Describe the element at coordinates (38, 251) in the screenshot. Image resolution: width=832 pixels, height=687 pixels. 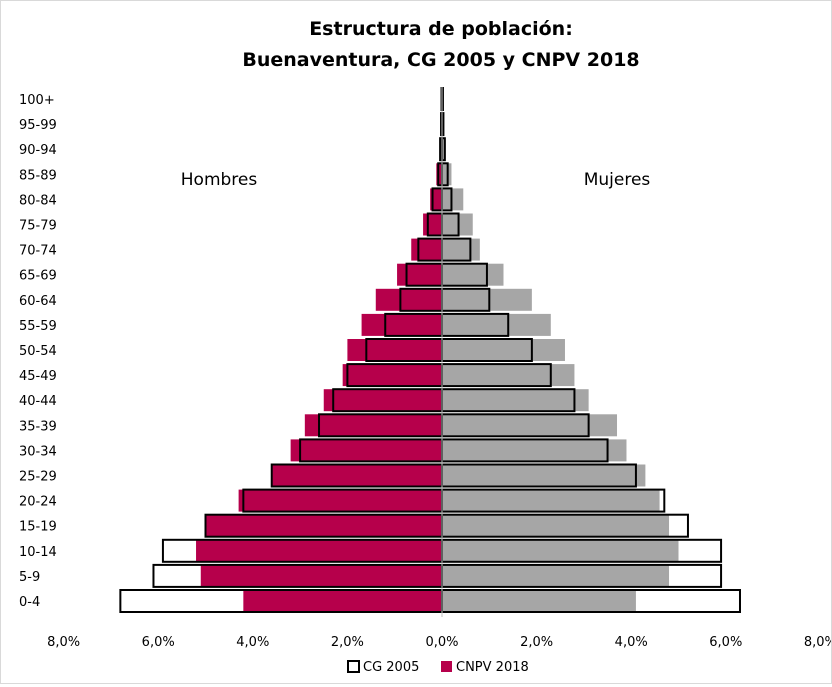
I see `age-label-70-74: 70-74` at that location.